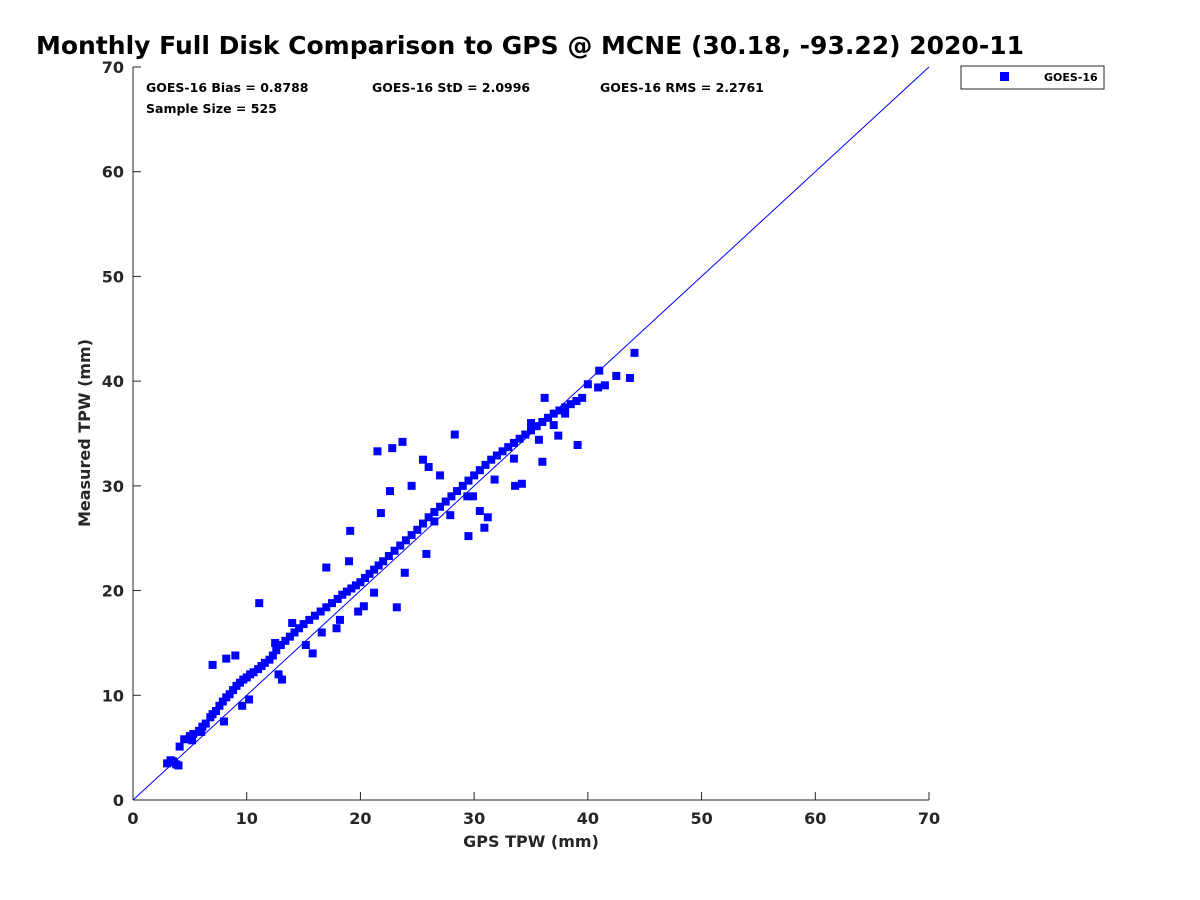 The height and width of the screenshot is (900, 1200). What do you see at coordinates (682, 87) in the screenshot?
I see `stat-rms: GOES-16 RMS = 2.2761` at bounding box center [682, 87].